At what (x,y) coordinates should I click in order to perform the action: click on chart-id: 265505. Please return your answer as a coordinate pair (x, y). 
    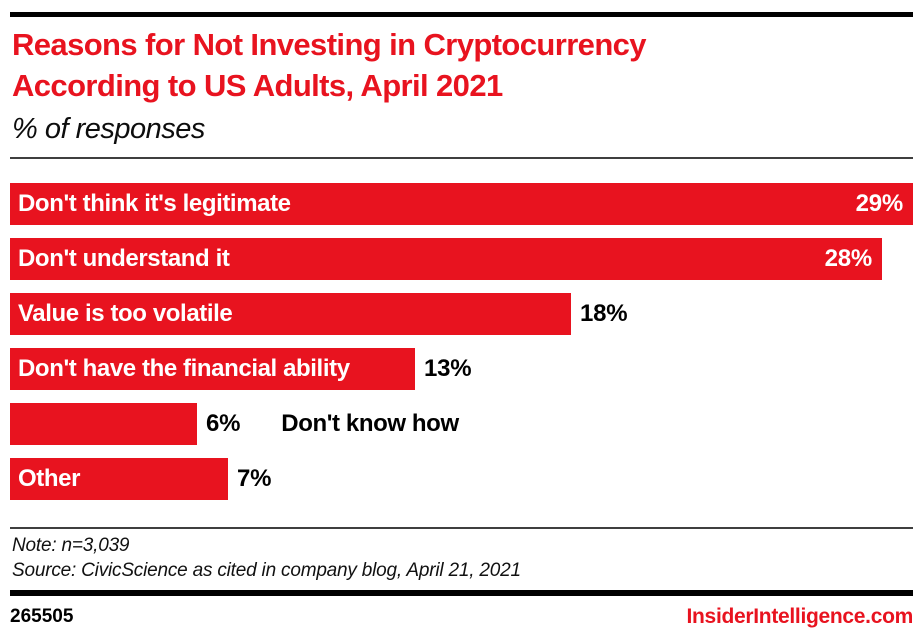
    Looking at the image, I should click on (42, 617).